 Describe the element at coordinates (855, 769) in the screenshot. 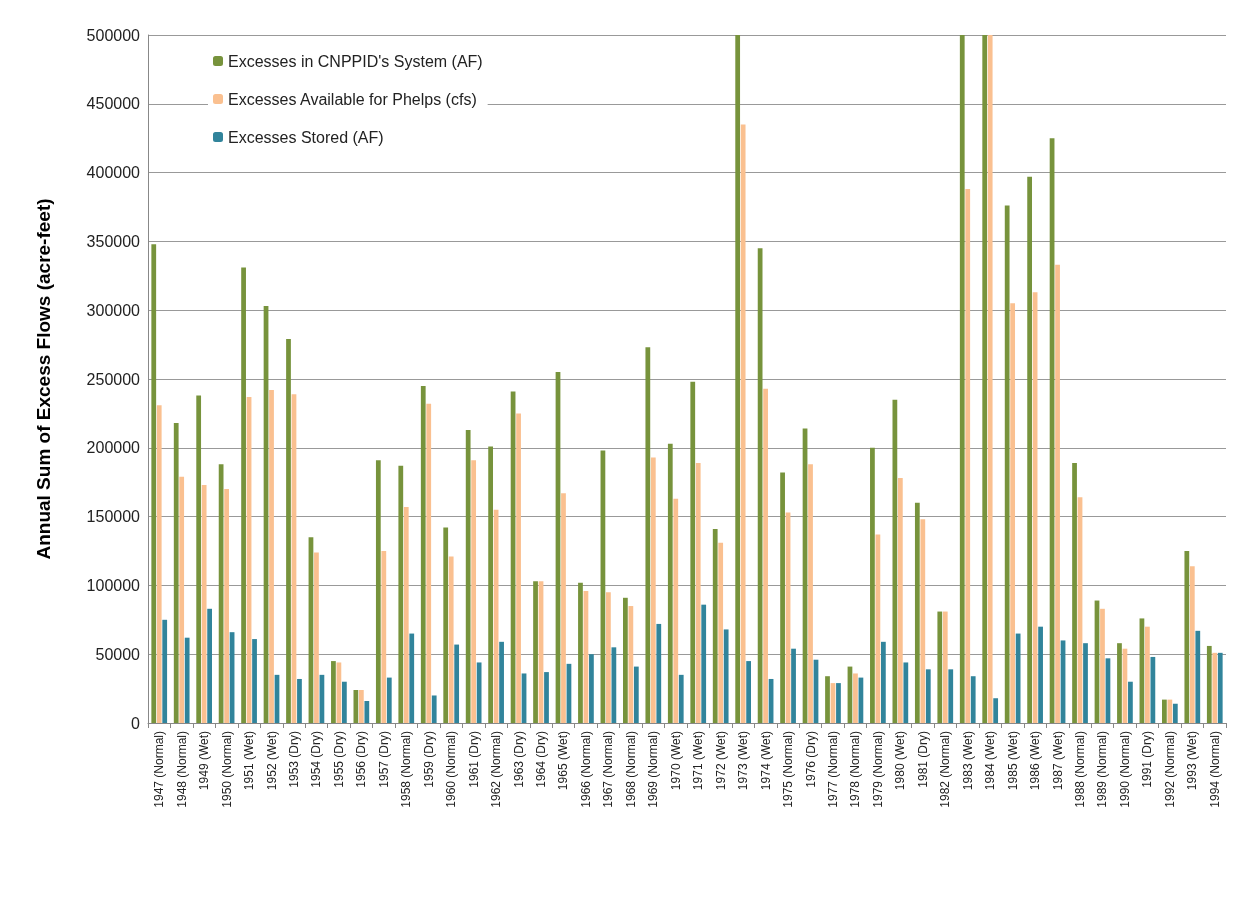

I see `x-tick-label: 1978 (Normal)` at that location.